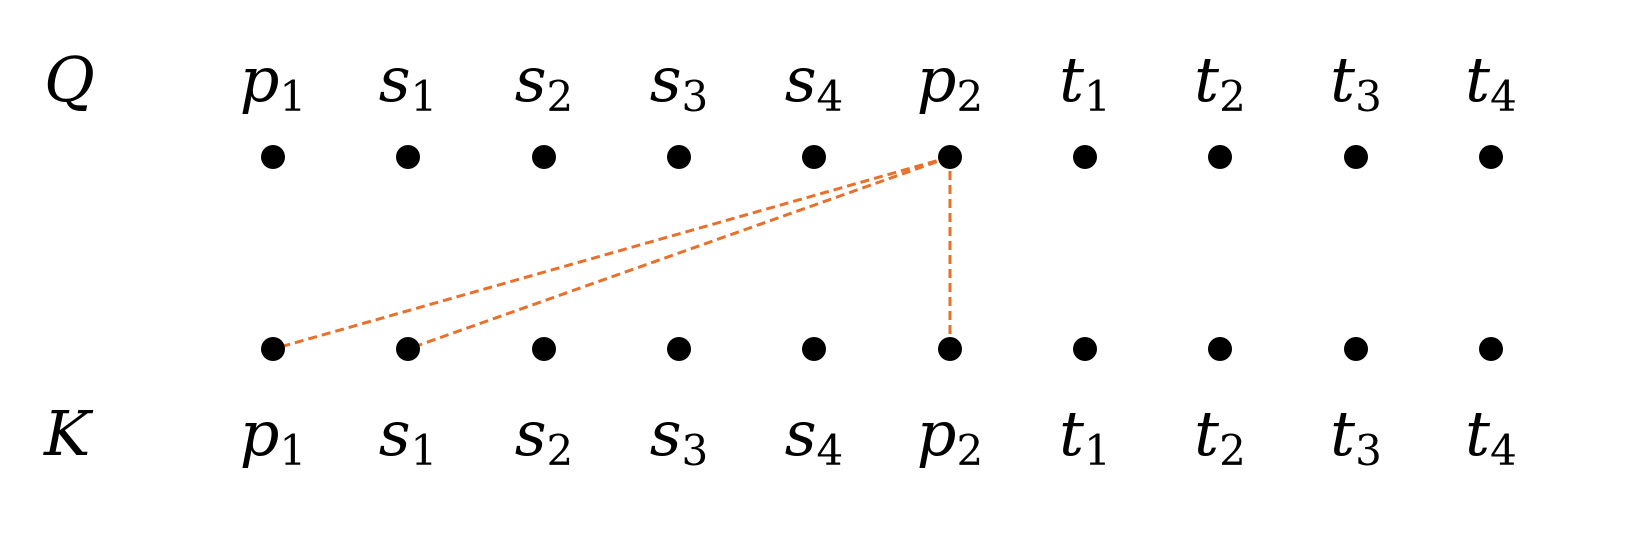 This screenshot has height=533, width=1646. I want to click on query-token-s4: s4, so click(814, 82).